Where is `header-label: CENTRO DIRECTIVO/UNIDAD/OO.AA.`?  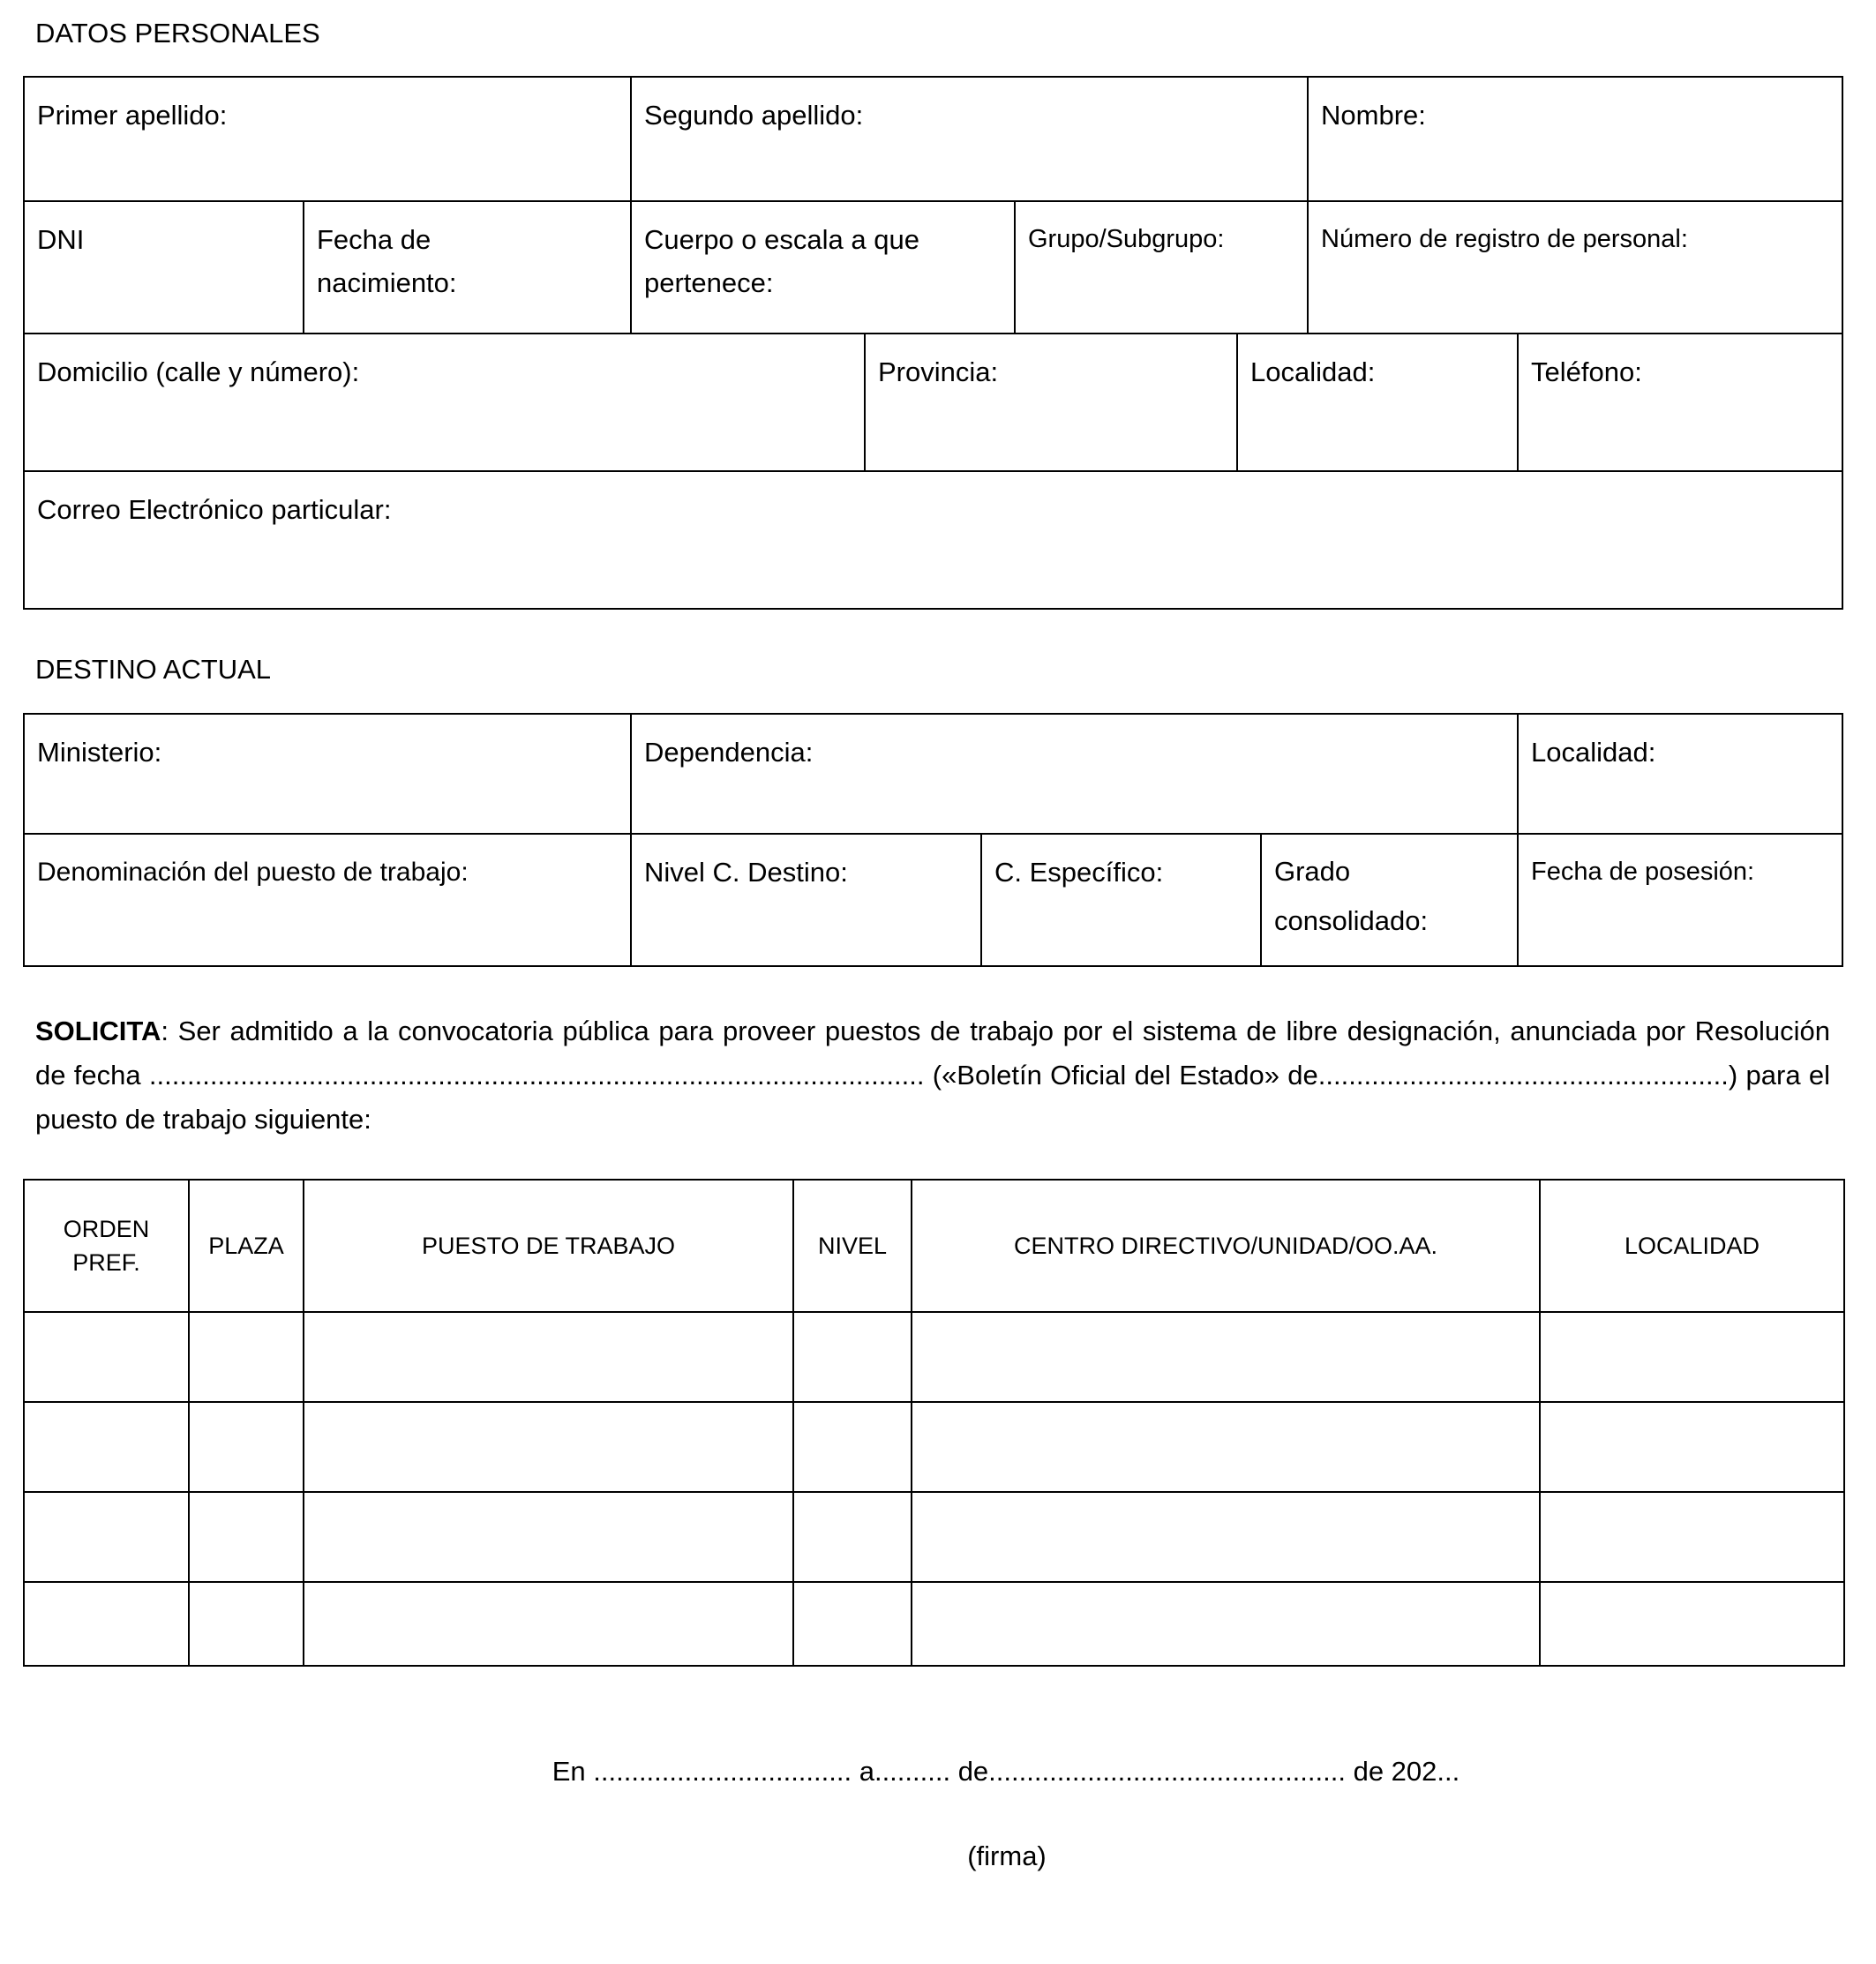 header-label: CENTRO DIRECTIVO/UNIDAD/OO.AA. is located at coordinates (1225, 1246).